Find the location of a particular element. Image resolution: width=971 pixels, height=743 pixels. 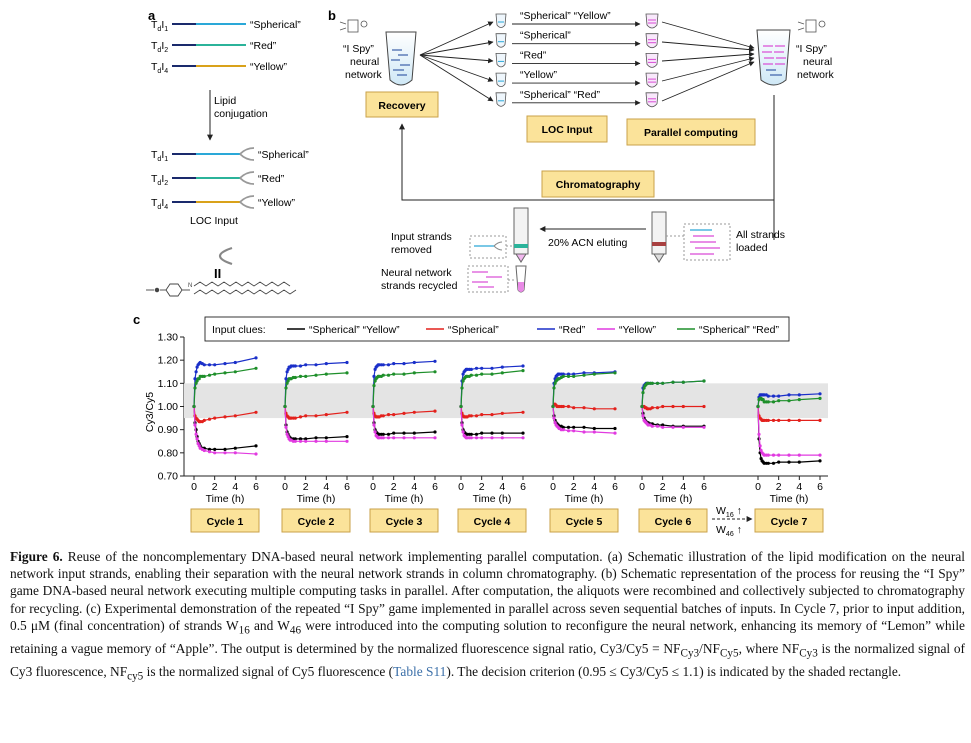

lamp-icon-right is located at coordinates (811, 26).